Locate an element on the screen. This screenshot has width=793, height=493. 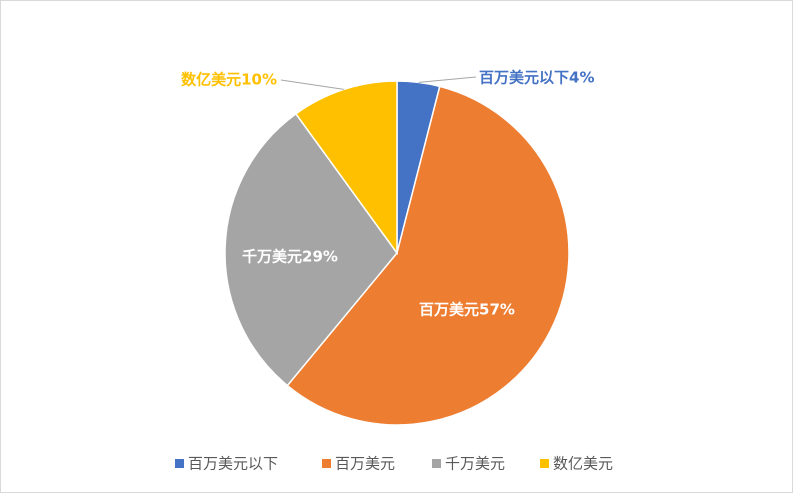
data-label-hundreds-million: 数亿美元10% is located at coordinates (229, 80).